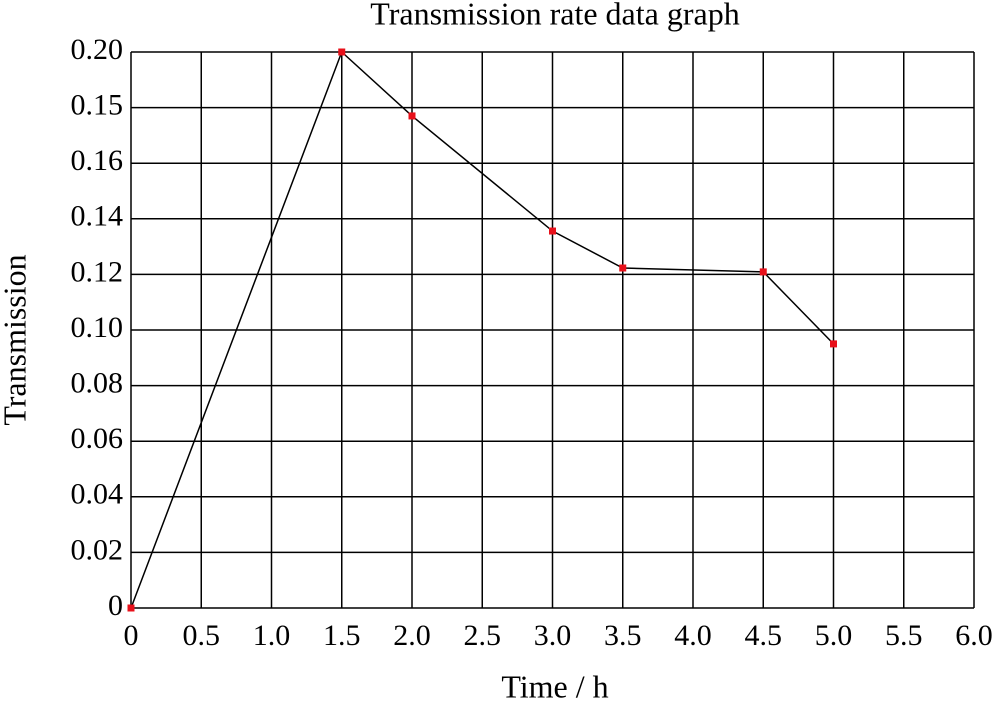  What do you see at coordinates (131, 635) in the screenshot?
I see `x-tick-label: 0` at bounding box center [131, 635].